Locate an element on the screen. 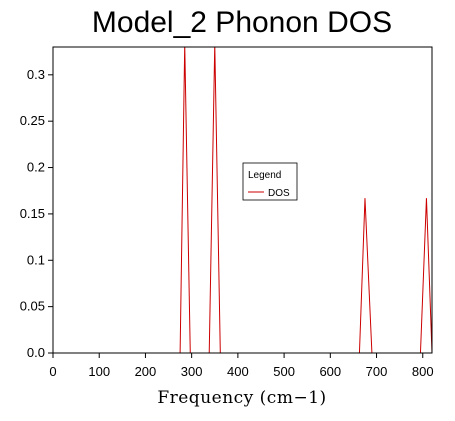  legend: Legend DOS is located at coordinates (270, 181).